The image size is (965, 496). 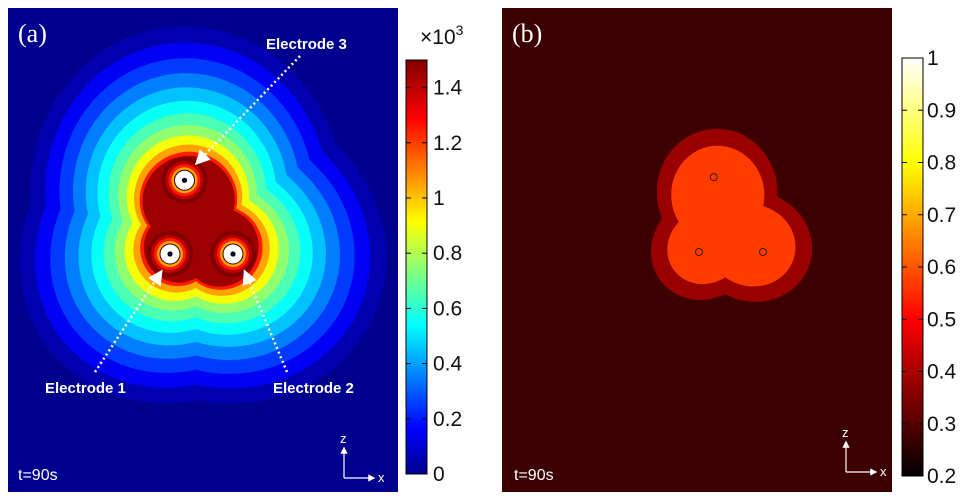 What do you see at coordinates (534, 475) in the screenshot?
I see `panel-b-time: t=90s` at bounding box center [534, 475].